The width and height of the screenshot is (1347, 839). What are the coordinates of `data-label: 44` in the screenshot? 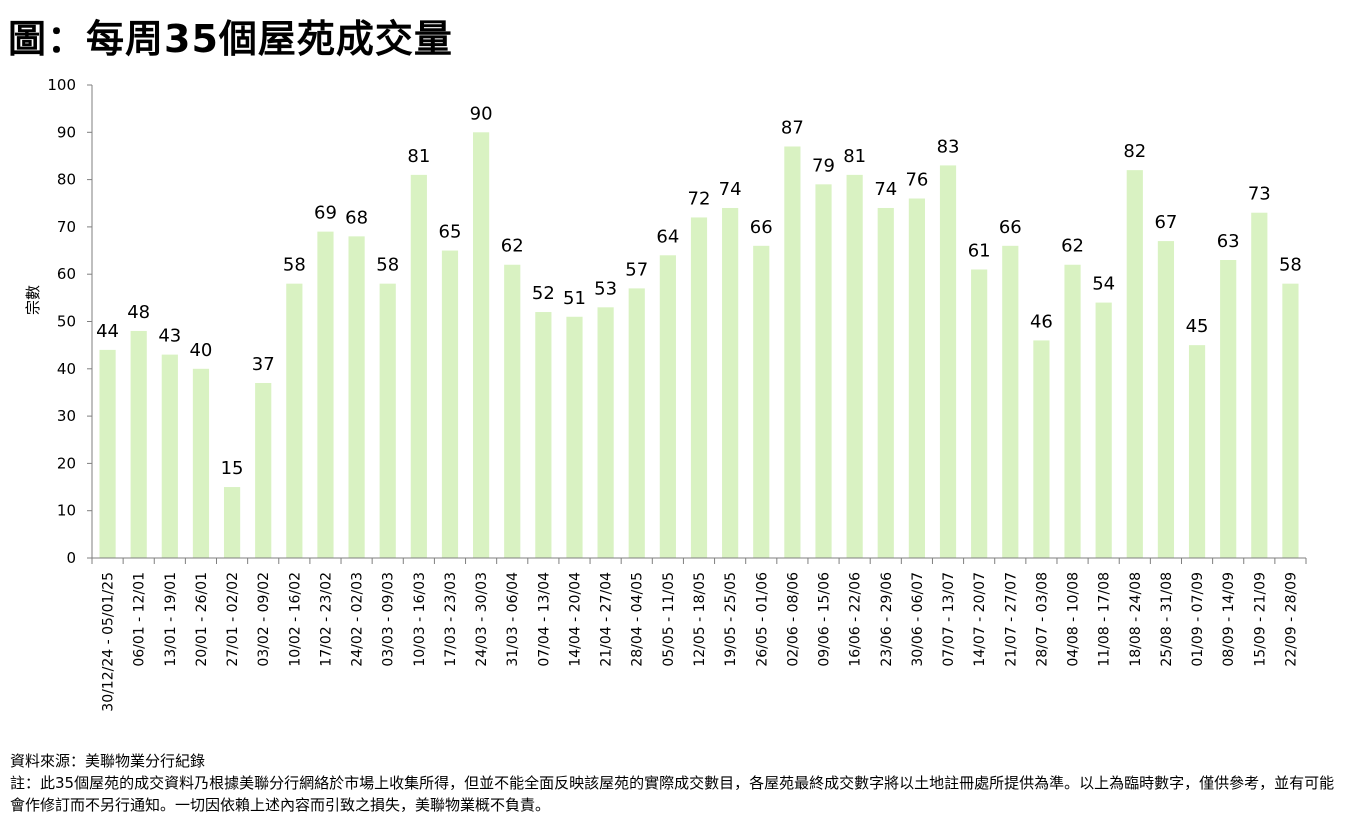 It's located at (107, 331).